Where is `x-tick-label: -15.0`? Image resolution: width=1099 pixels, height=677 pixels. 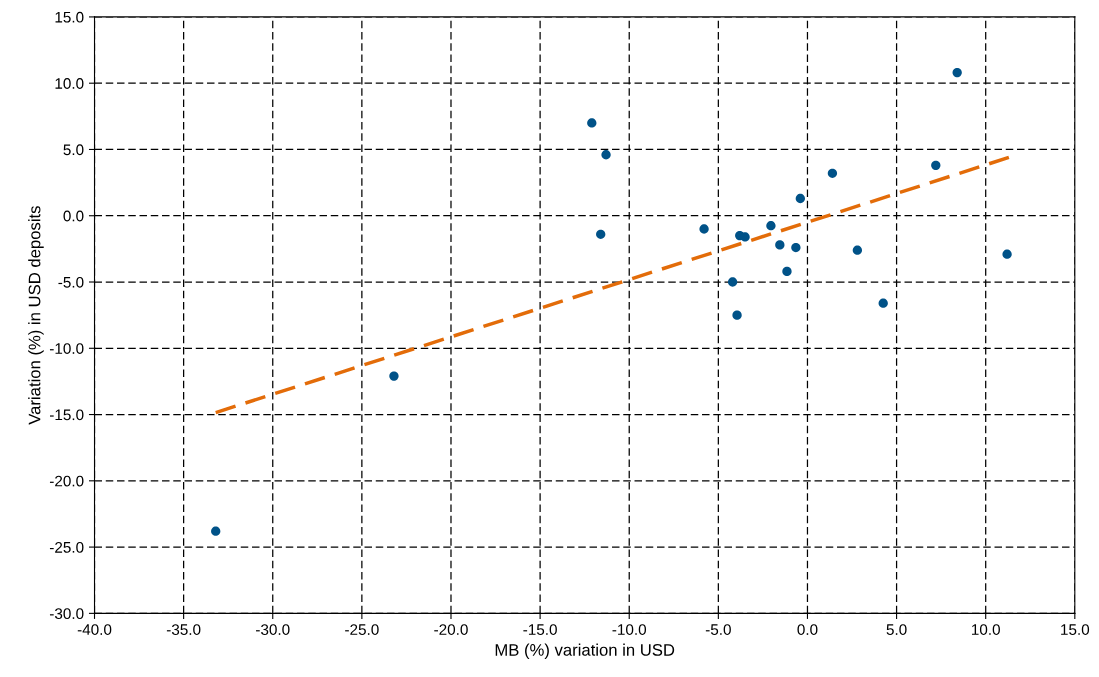
x-tick-label: -15.0 is located at coordinates (540, 629).